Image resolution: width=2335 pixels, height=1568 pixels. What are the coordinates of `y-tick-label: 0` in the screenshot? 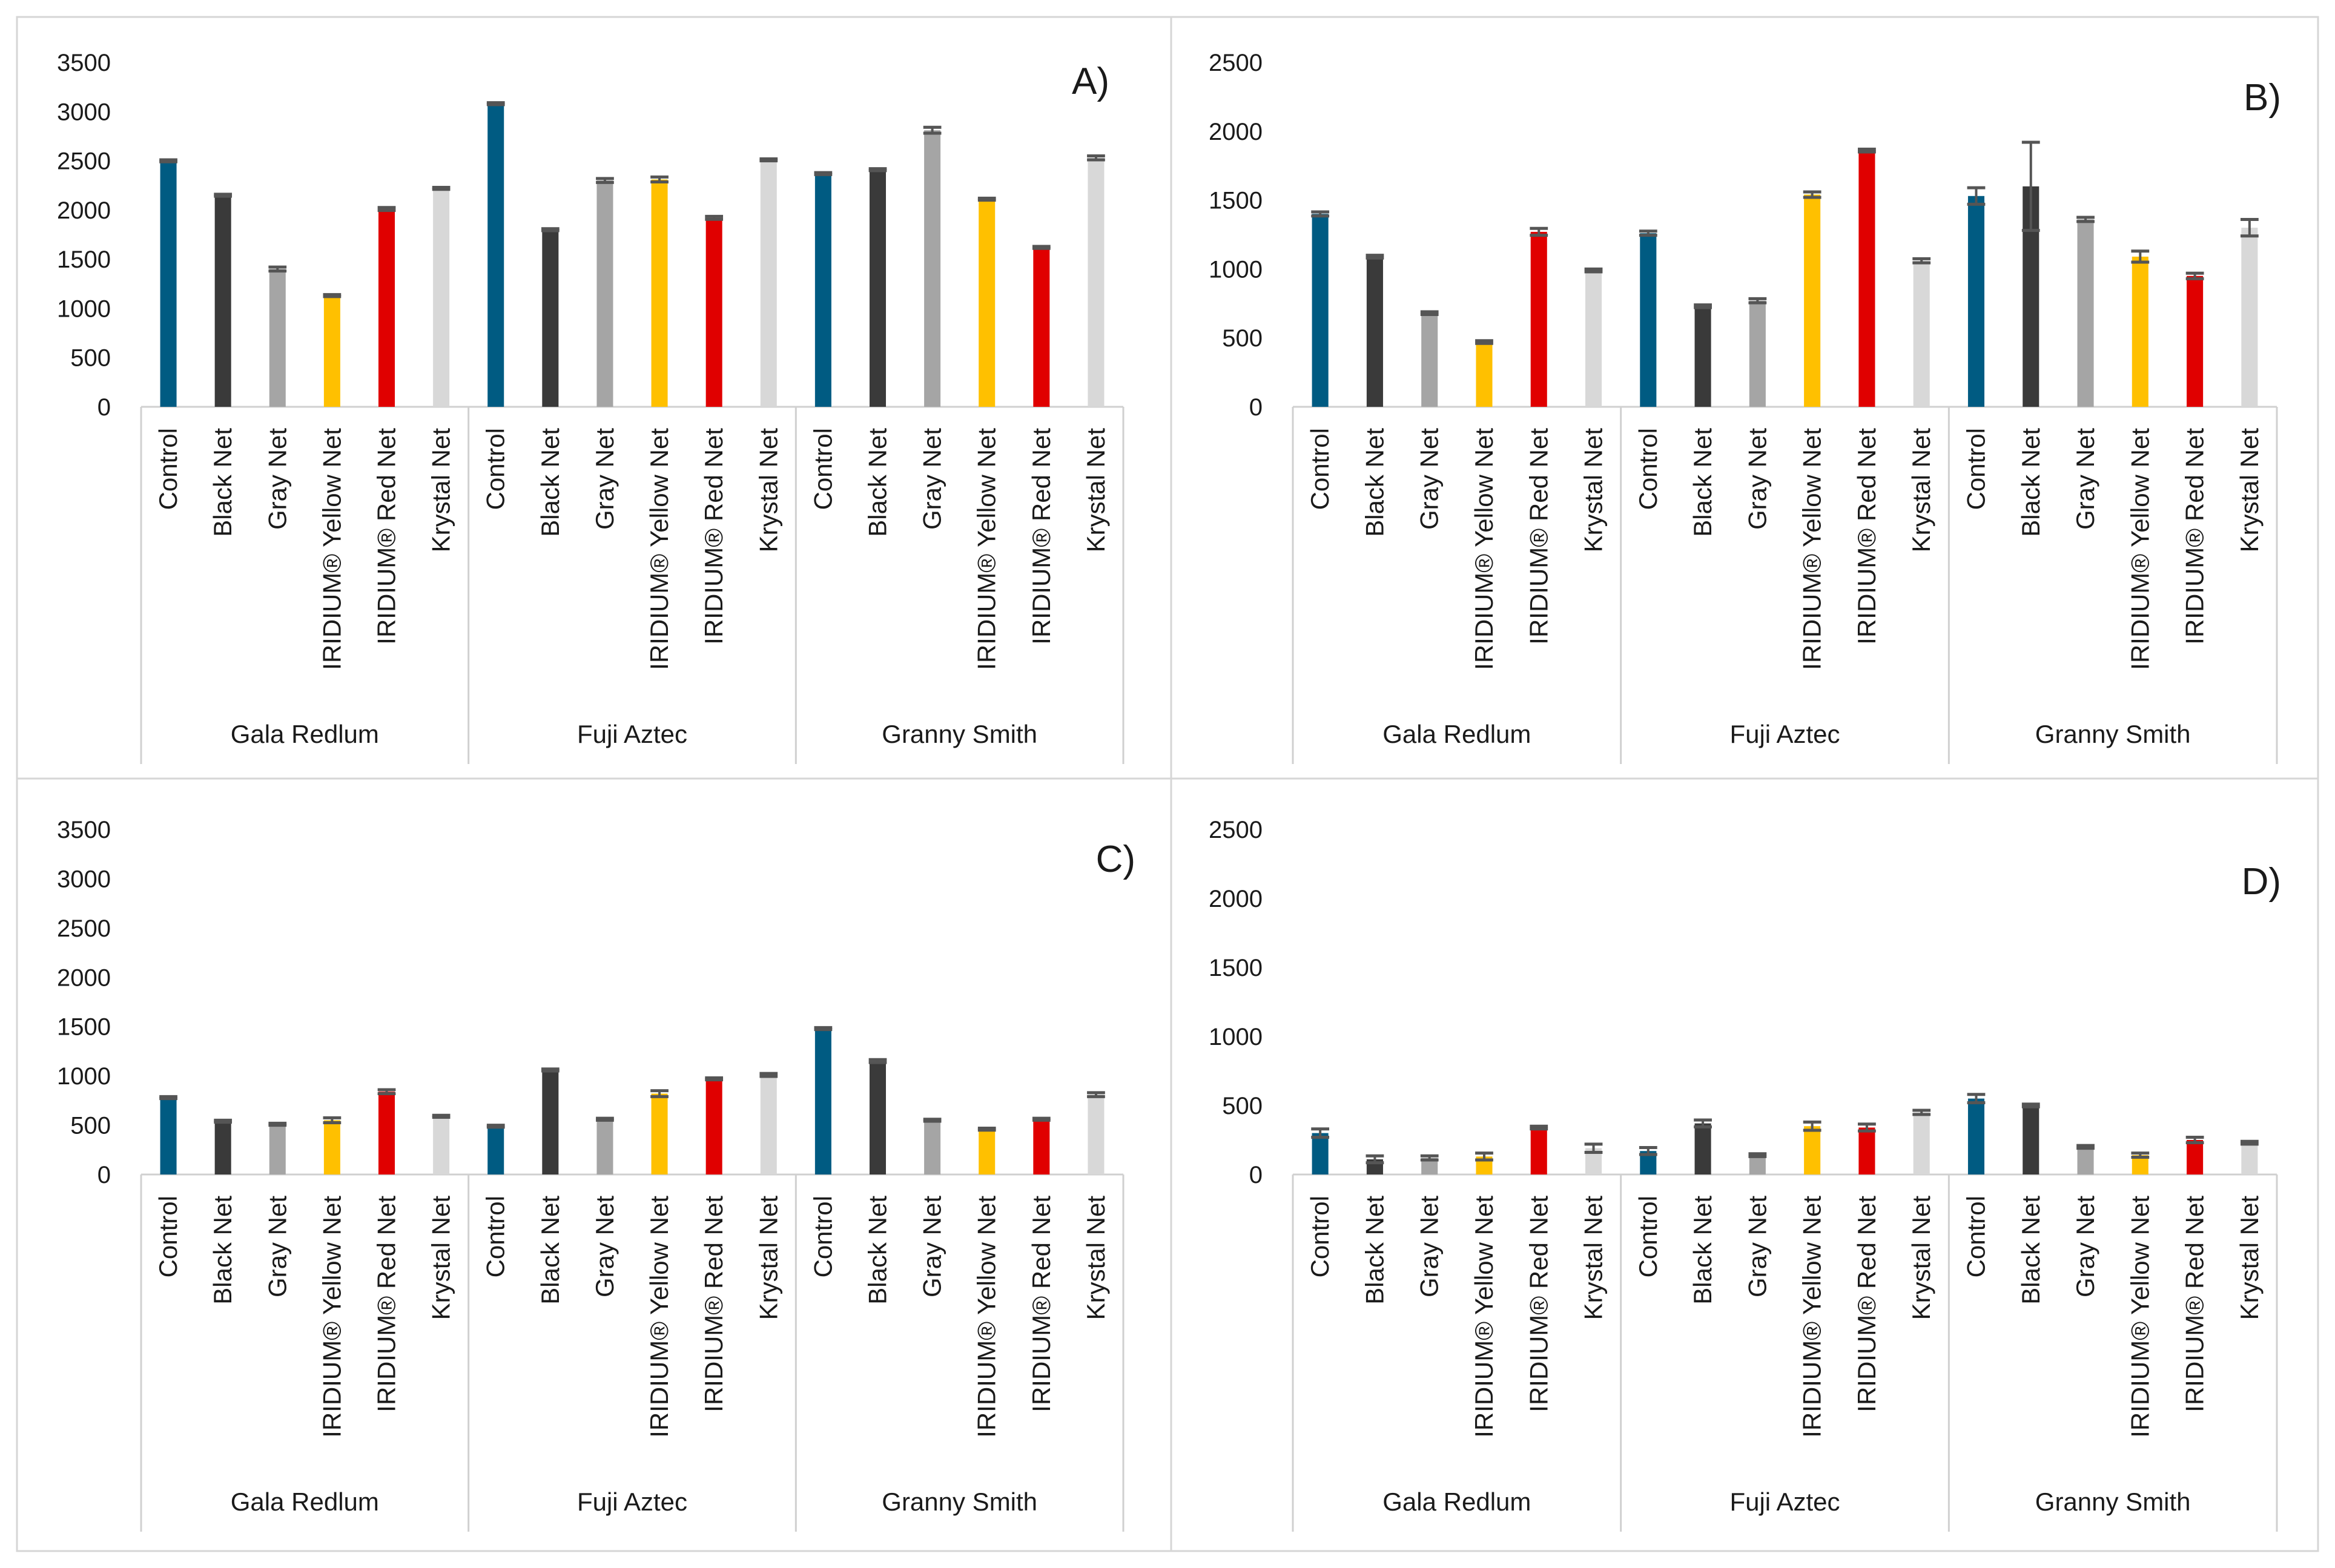 It's located at (1256, 407).